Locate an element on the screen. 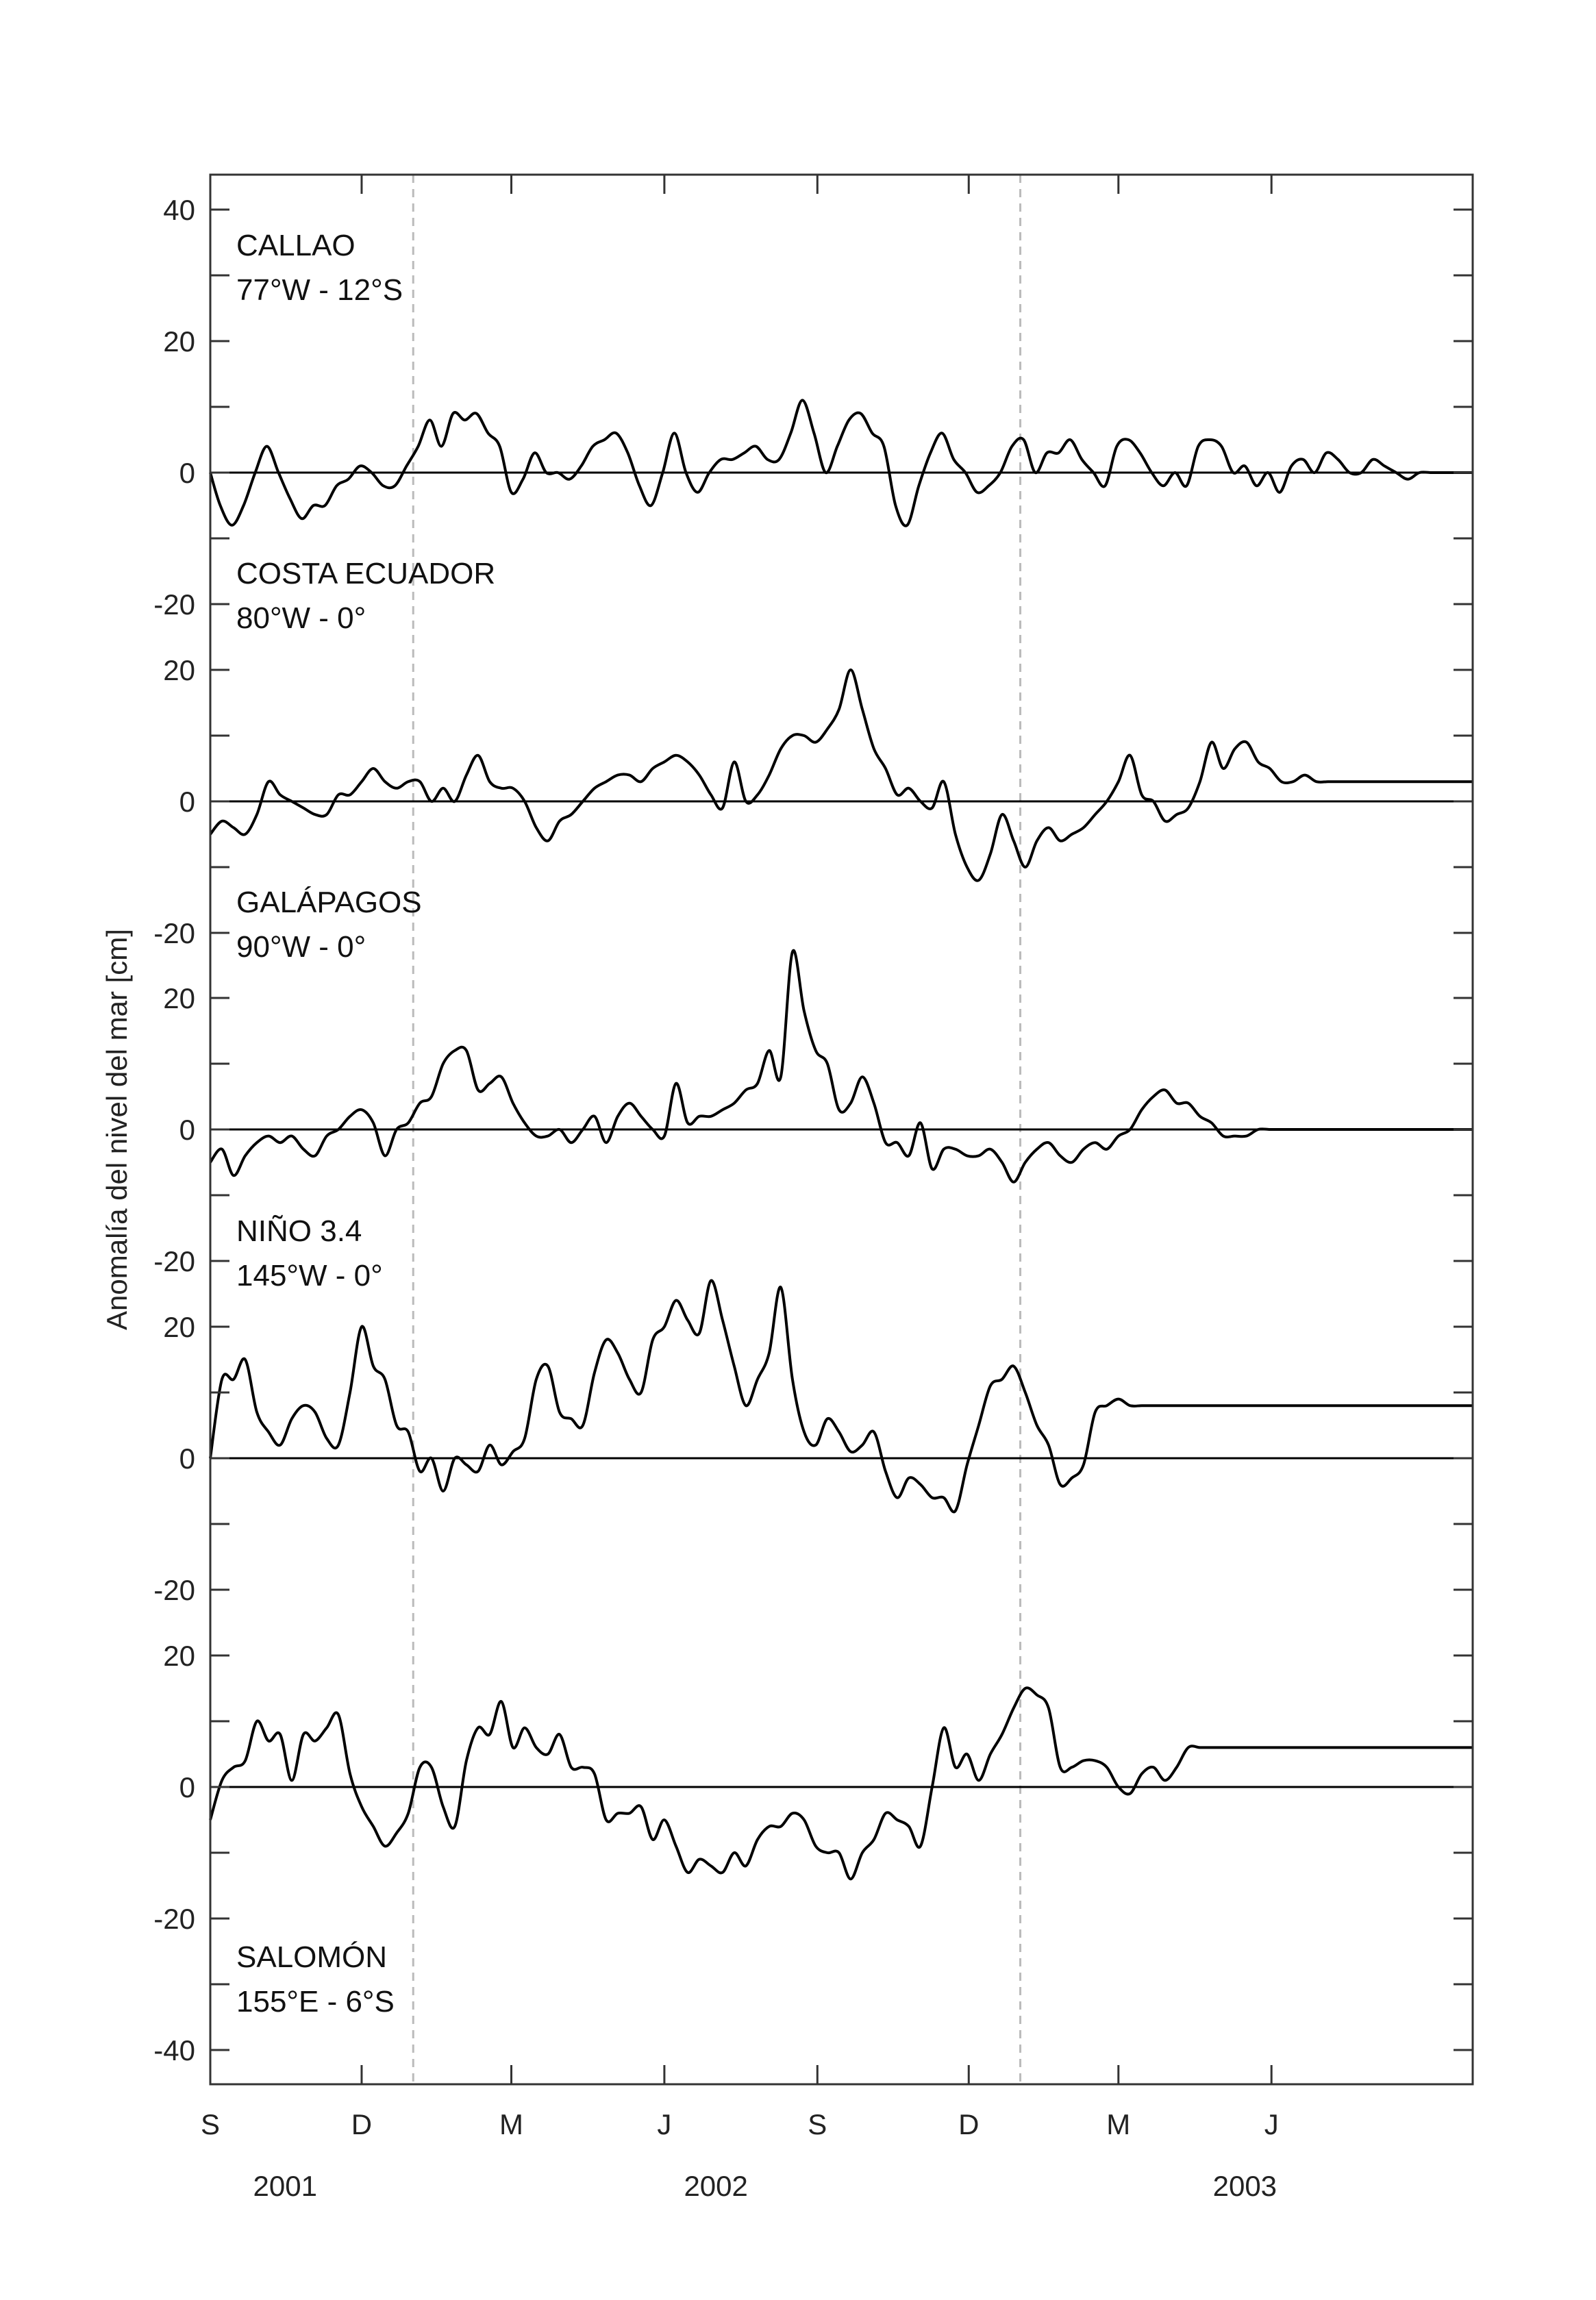 Image resolution: width=1596 pixels, height=2300 pixels. y-tick-label: -40 is located at coordinates (174, 2050).